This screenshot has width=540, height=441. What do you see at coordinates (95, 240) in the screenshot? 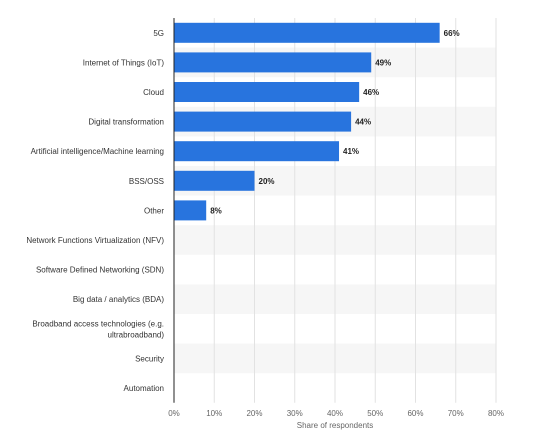
I see `category-label: Network Functions Virtualization (NFV)` at bounding box center [95, 240].